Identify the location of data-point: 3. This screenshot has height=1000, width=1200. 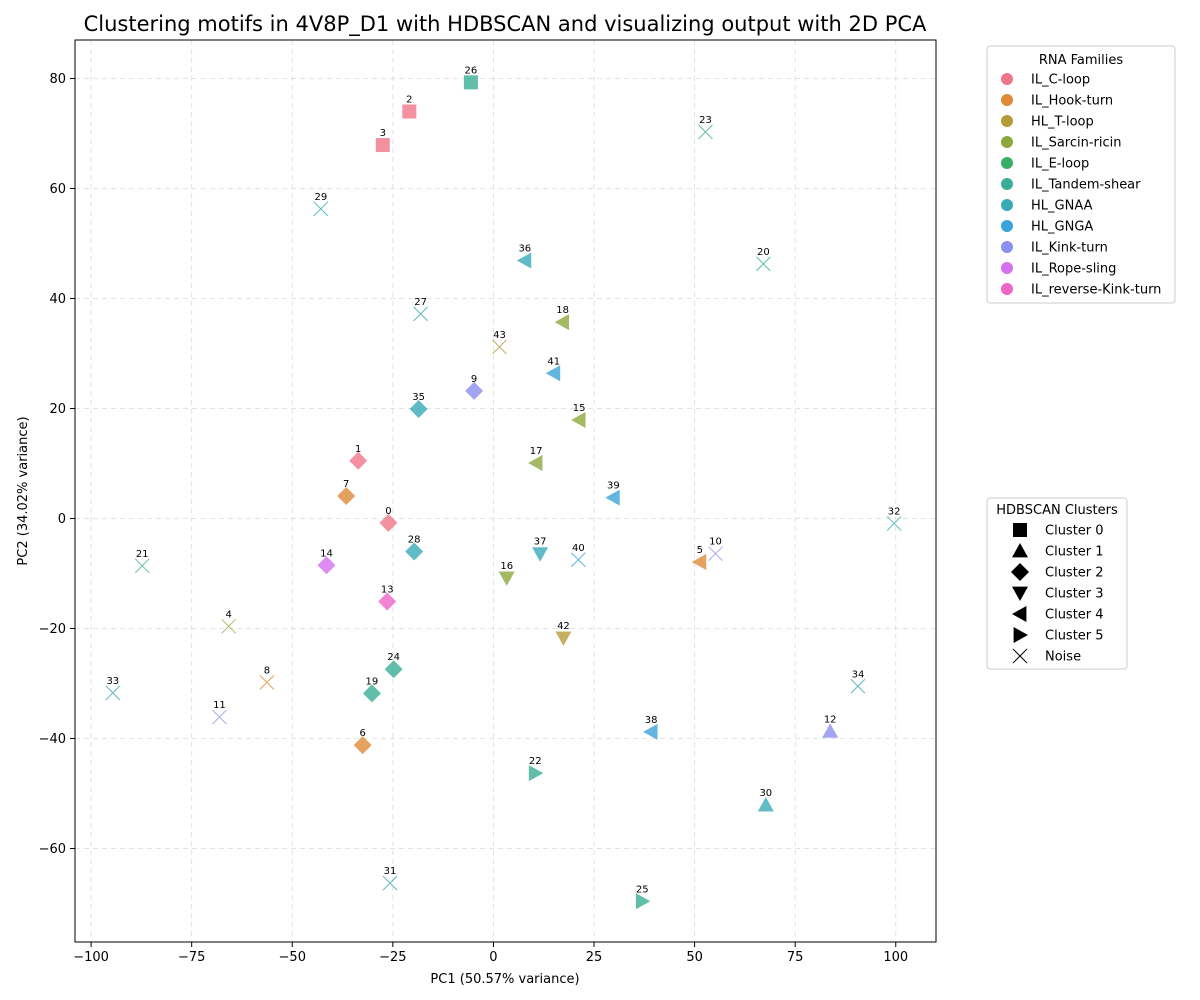
(382, 140).